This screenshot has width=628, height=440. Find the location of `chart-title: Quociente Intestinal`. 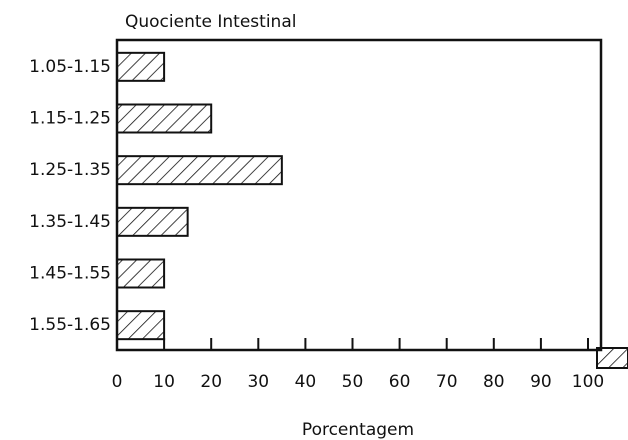

chart-title: Quociente Intestinal is located at coordinates (210, 22).